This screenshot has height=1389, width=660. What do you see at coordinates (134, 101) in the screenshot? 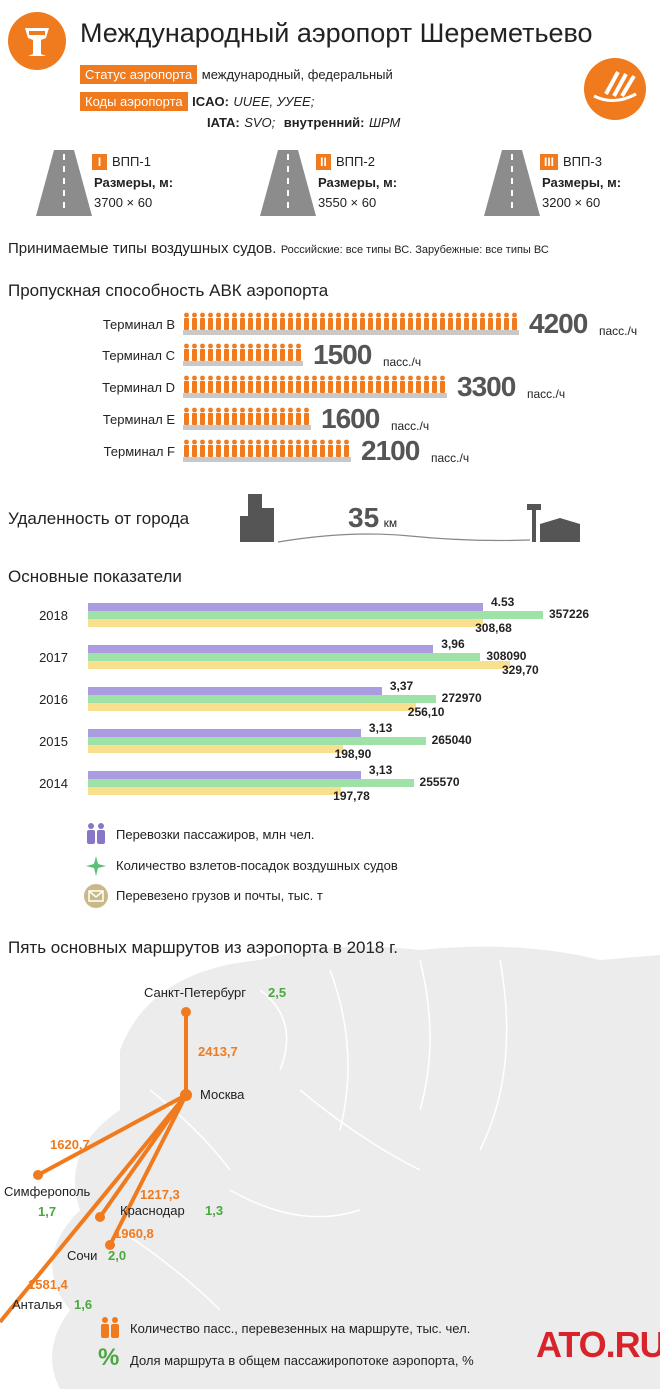
I see `codes-label: Коды аэропорта` at bounding box center [134, 101].